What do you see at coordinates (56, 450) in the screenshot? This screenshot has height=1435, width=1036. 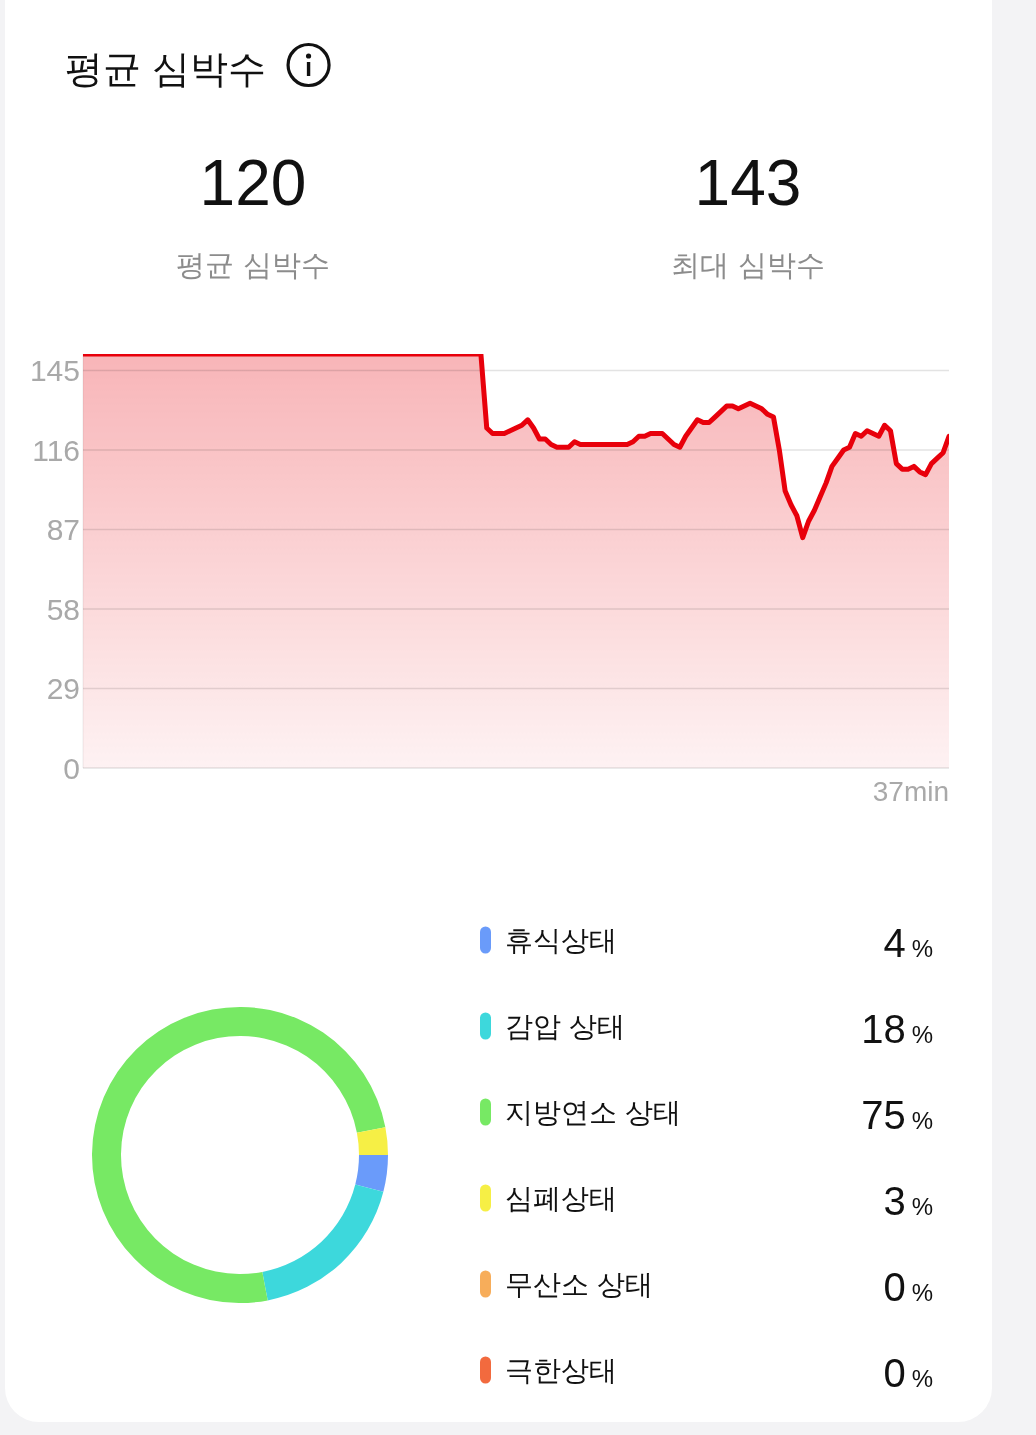 I see `y-tick-label: 116` at bounding box center [56, 450].